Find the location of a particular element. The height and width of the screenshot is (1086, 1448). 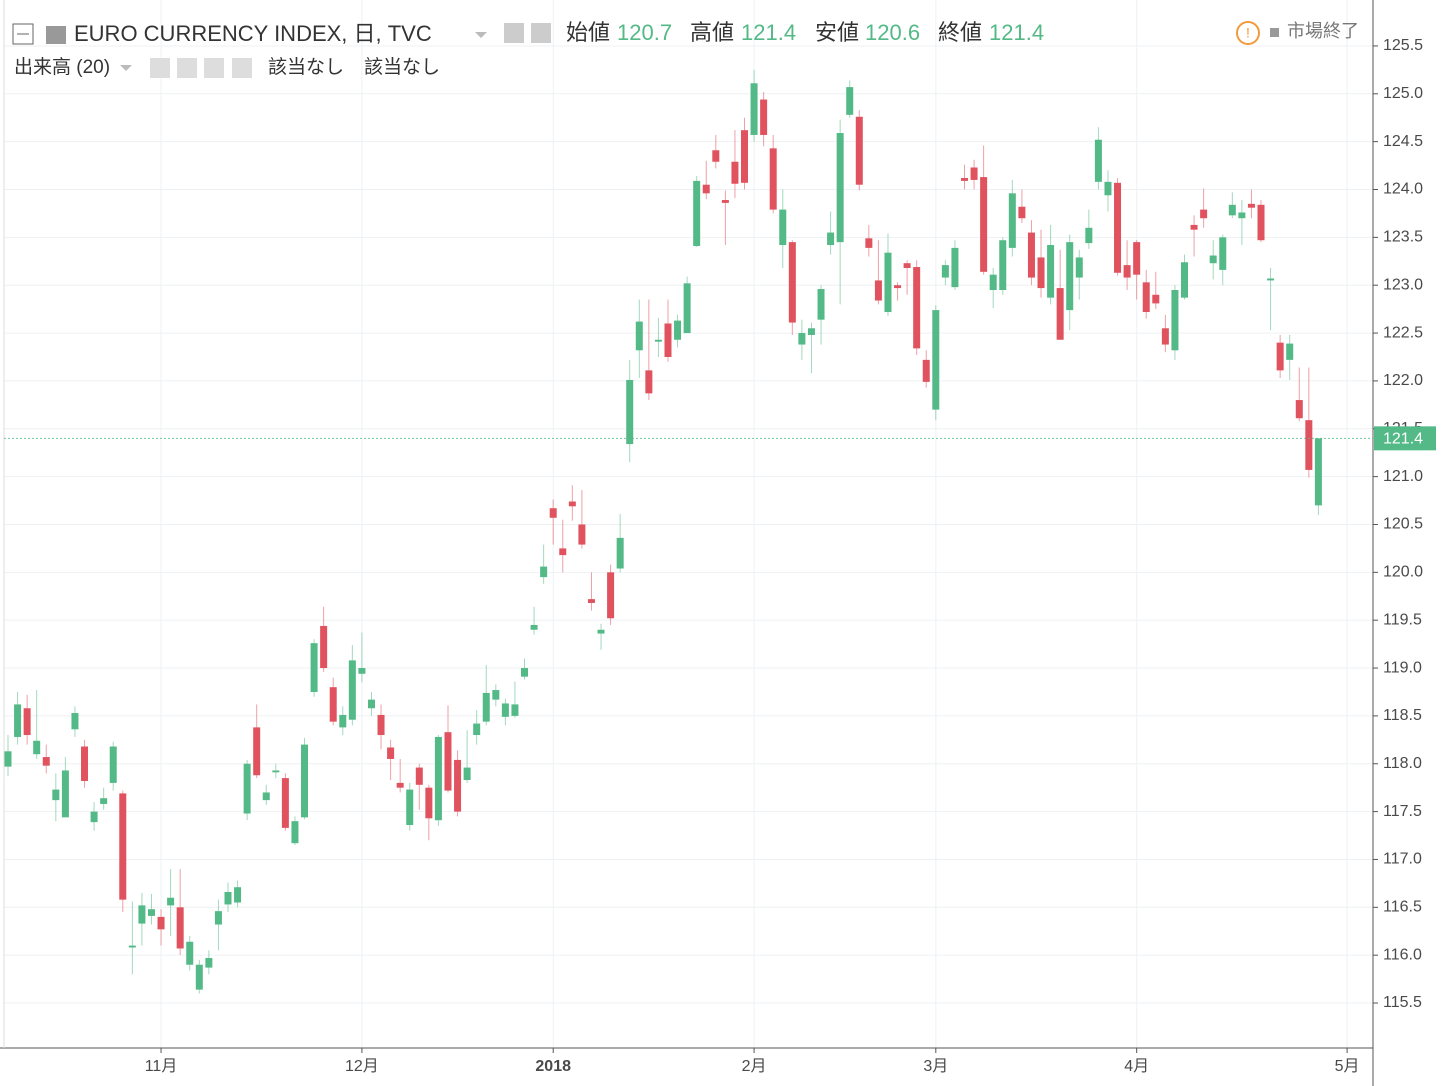

y-tick-label: 118.5 is located at coordinates (1402, 715).